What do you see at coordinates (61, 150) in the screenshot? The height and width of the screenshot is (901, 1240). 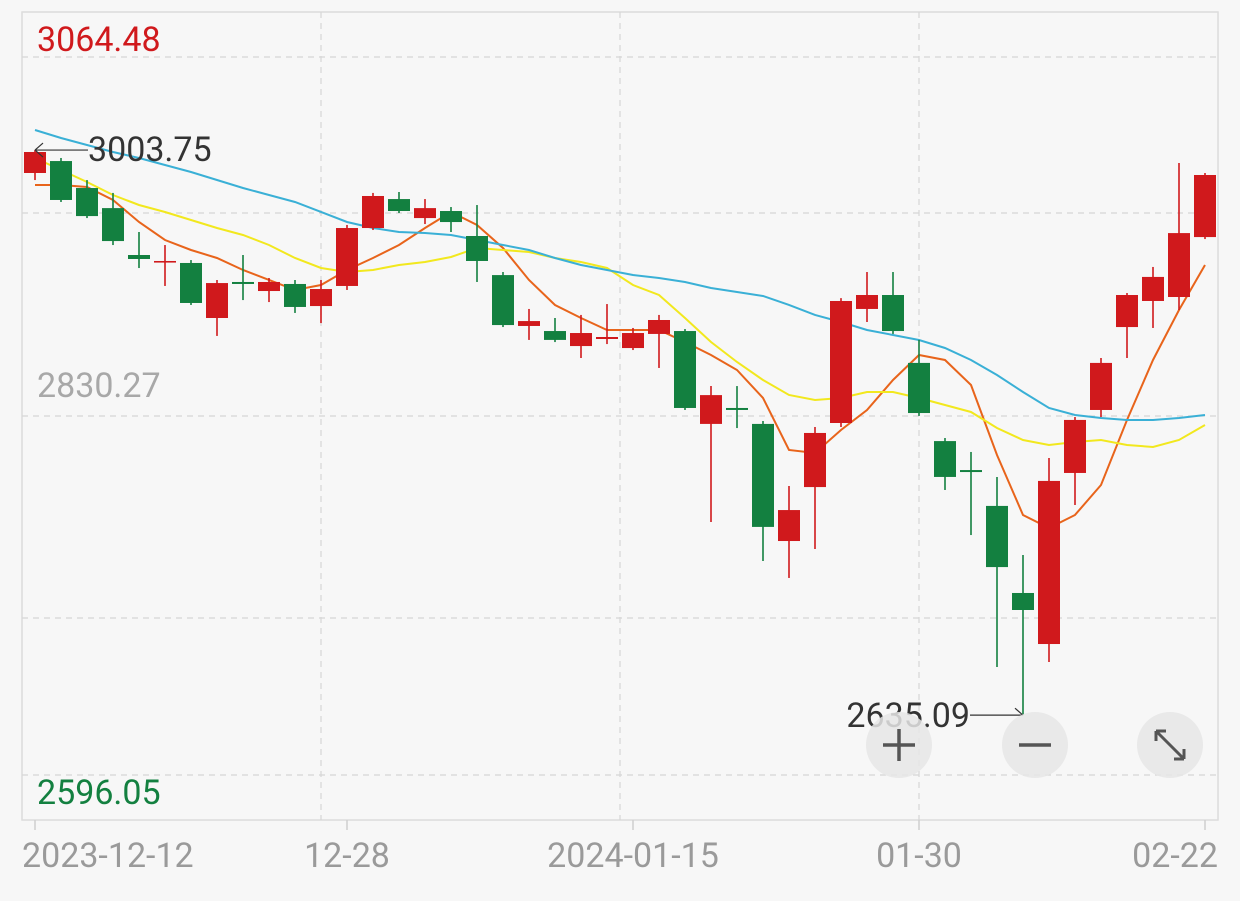 I see `max-pointer` at bounding box center [61, 150].